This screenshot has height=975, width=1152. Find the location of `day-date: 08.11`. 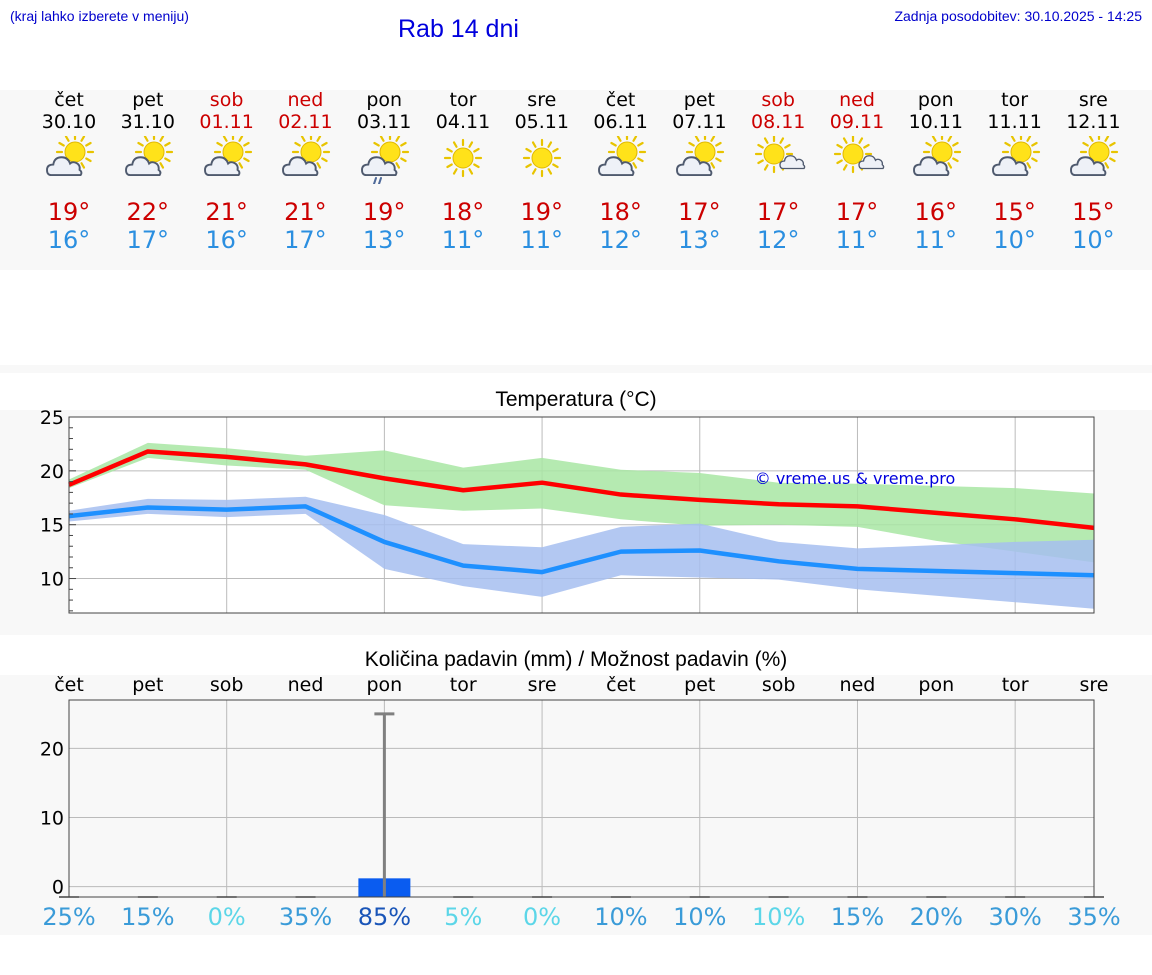

day-date: 08.11 is located at coordinates (778, 122).